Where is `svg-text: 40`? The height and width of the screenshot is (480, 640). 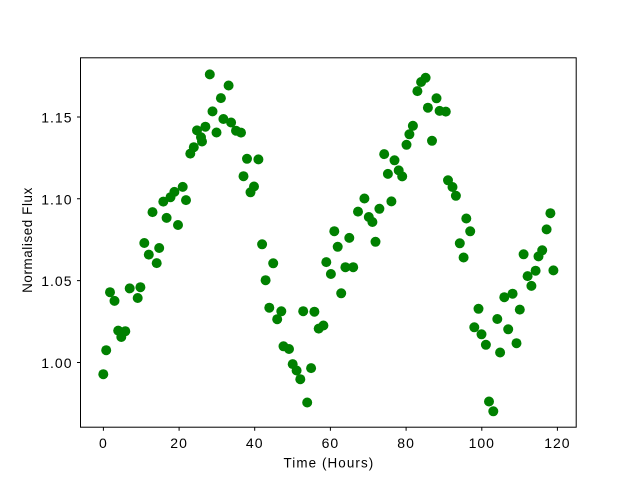 svg-text: 40 is located at coordinates (255, 443).